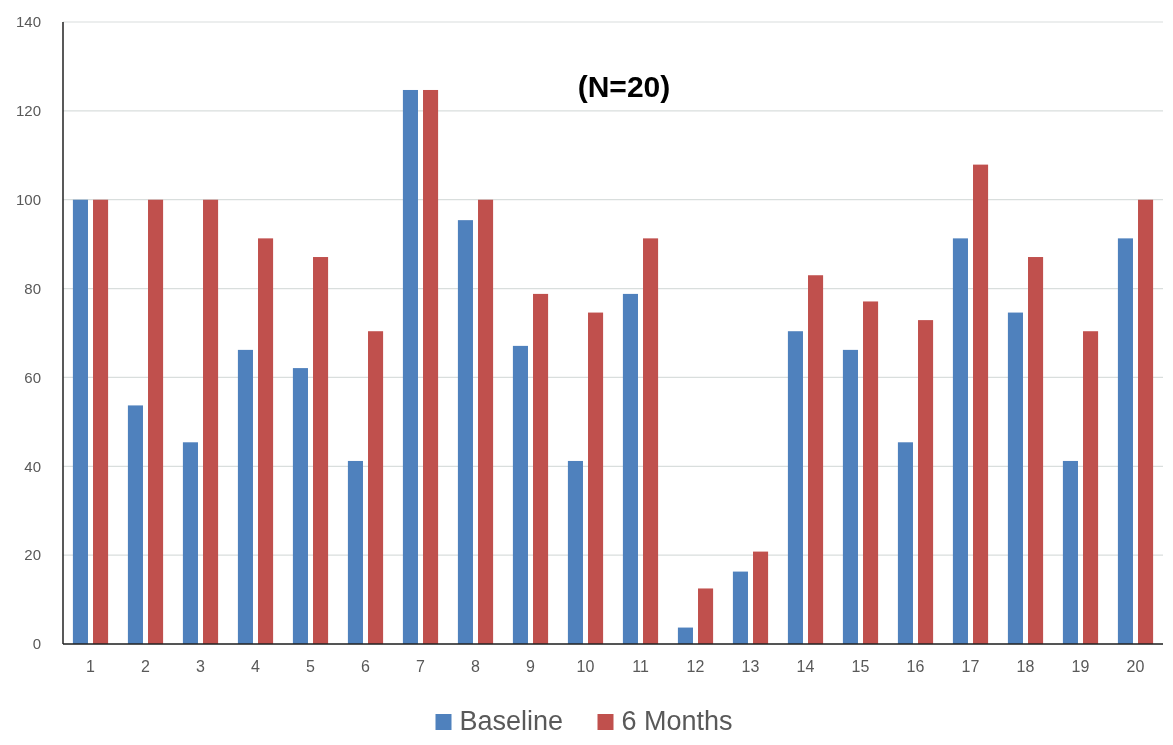 The height and width of the screenshot is (745, 1173). I want to click on x-tick-label: 1, so click(91, 666).